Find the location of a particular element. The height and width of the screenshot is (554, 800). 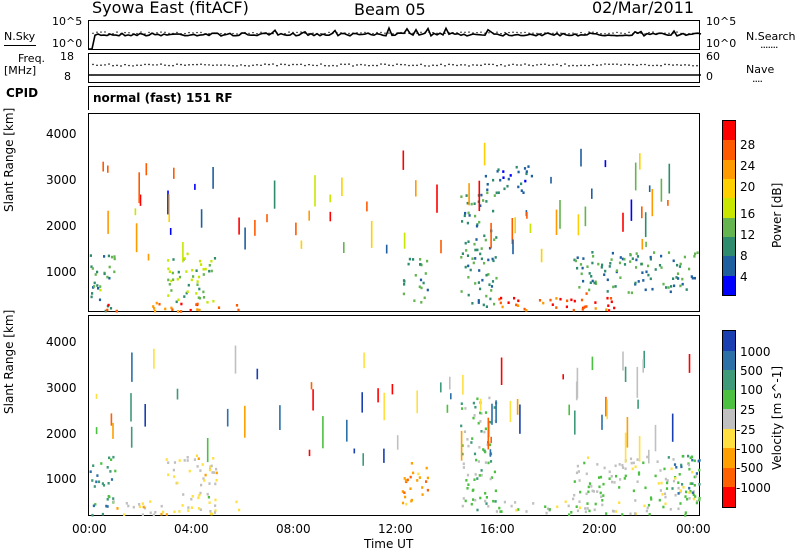

power-cb-tick-4: 4 is located at coordinates (744, 277).